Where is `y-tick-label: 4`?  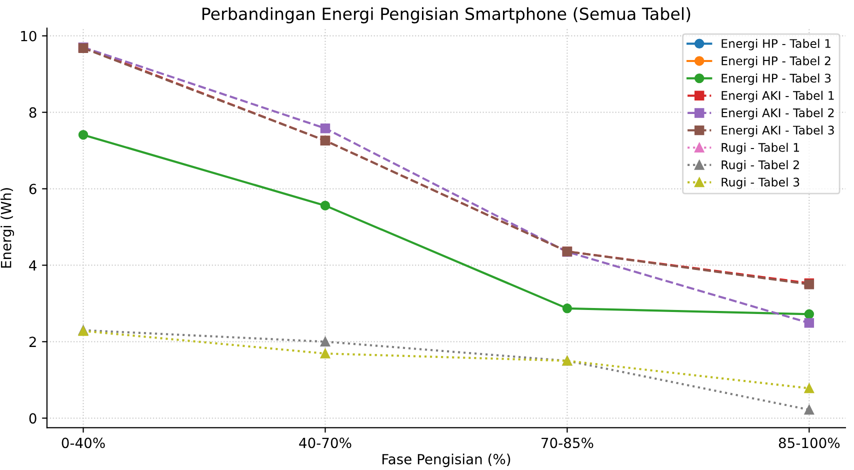
y-tick-label: 4 is located at coordinates (32, 265).